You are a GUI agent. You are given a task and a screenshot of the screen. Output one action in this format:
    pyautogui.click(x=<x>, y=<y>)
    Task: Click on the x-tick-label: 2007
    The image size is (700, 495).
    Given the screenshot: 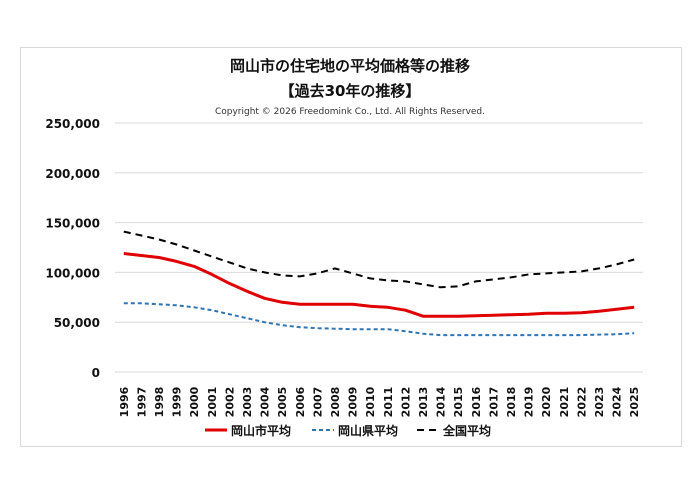 What is the action you would take?
    pyautogui.click(x=317, y=402)
    